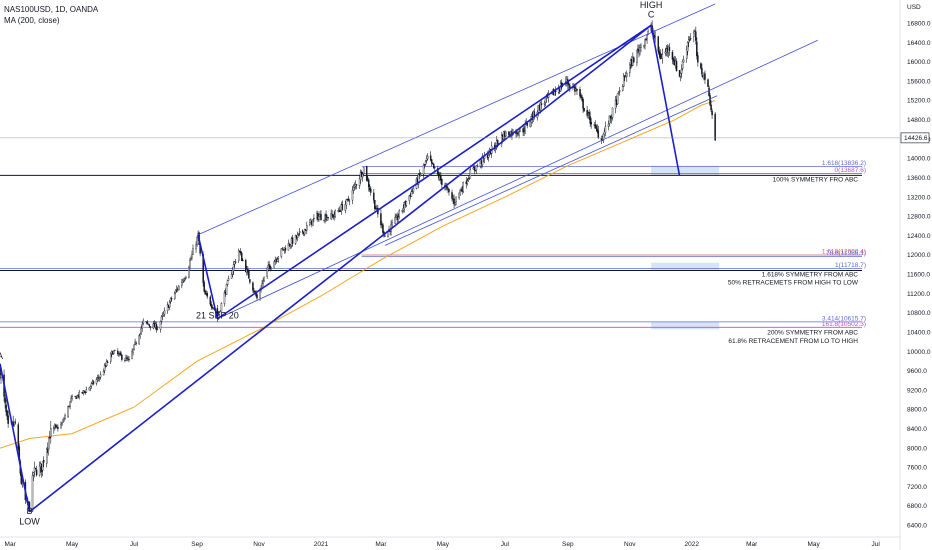 This screenshot has height=550, width=932. What do you see at coordinates (793, 282) in the screenshot?
I see `annotation-2: 50% RETRACEMETS FROM HIGH TO LOW` at bounding box center [793, 282].